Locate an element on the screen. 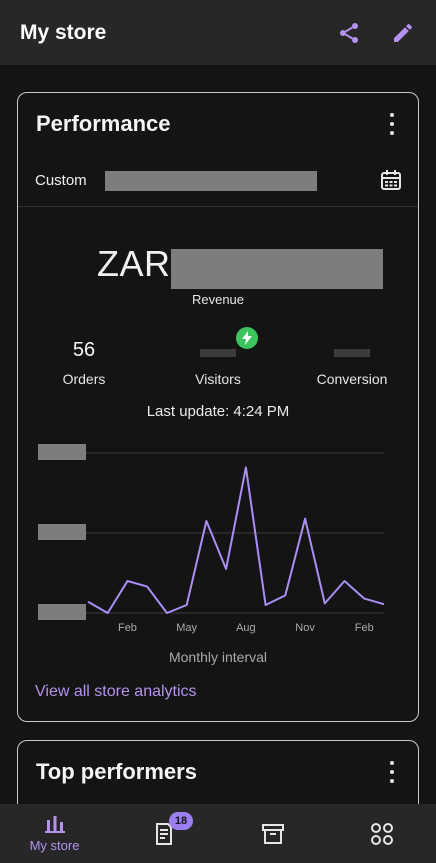  archive-icon is located at coordinates (272, 833).